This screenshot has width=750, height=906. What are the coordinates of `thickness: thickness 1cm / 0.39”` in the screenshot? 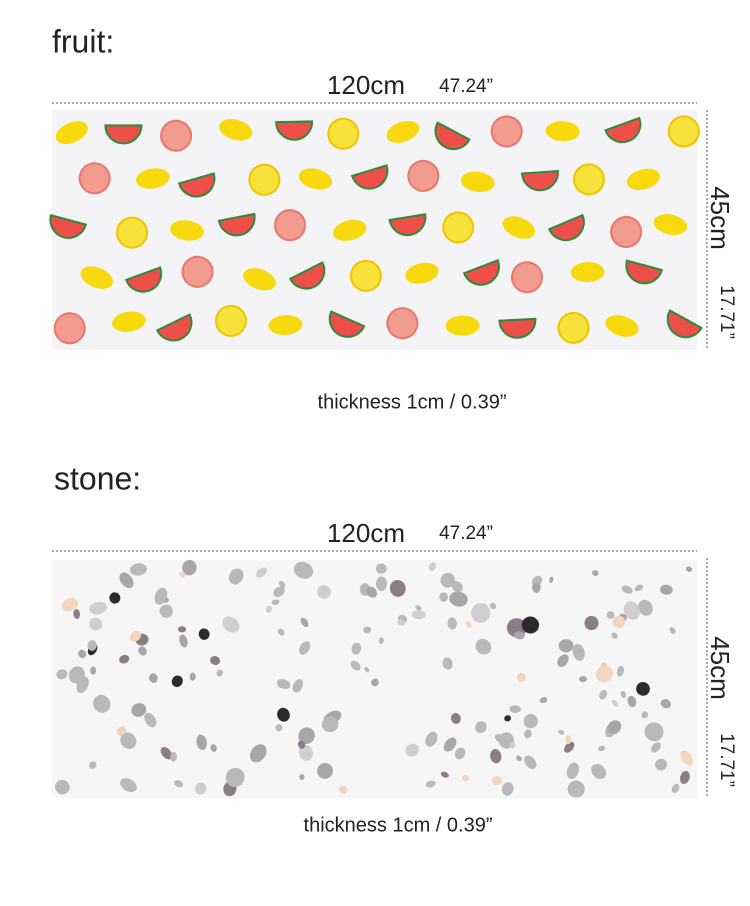 It's located at (398, 825).